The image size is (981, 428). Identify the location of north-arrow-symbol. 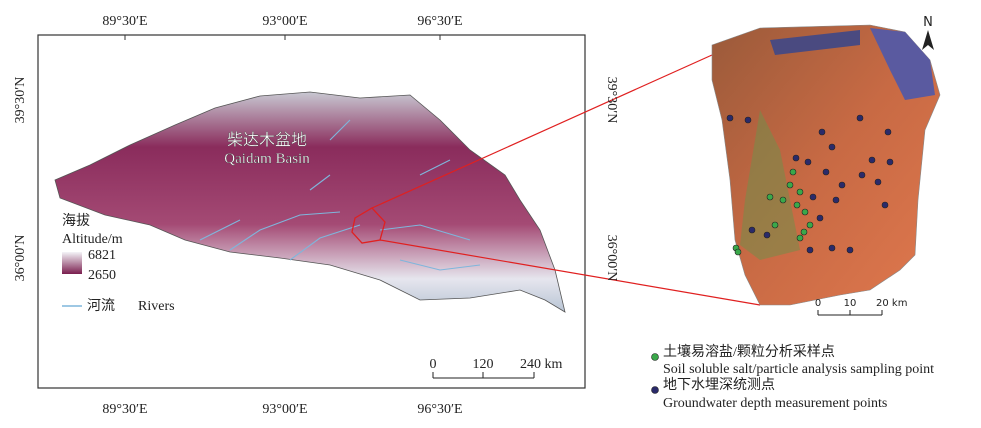
(928, 40).